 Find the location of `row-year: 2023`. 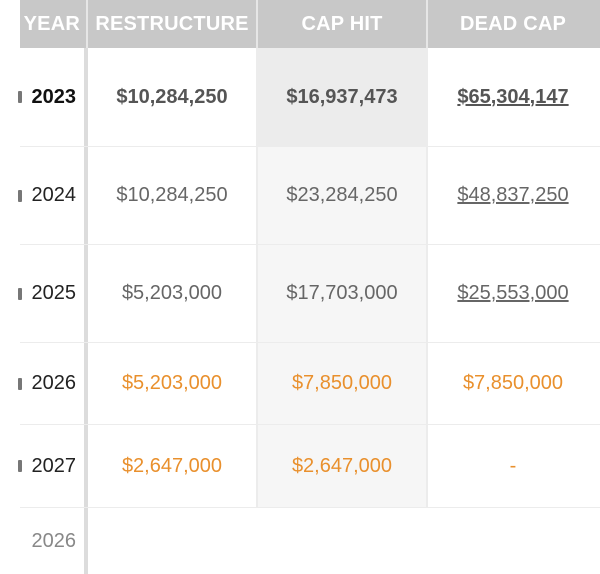

row-year: 2023 is located at coordinates (53, 97).